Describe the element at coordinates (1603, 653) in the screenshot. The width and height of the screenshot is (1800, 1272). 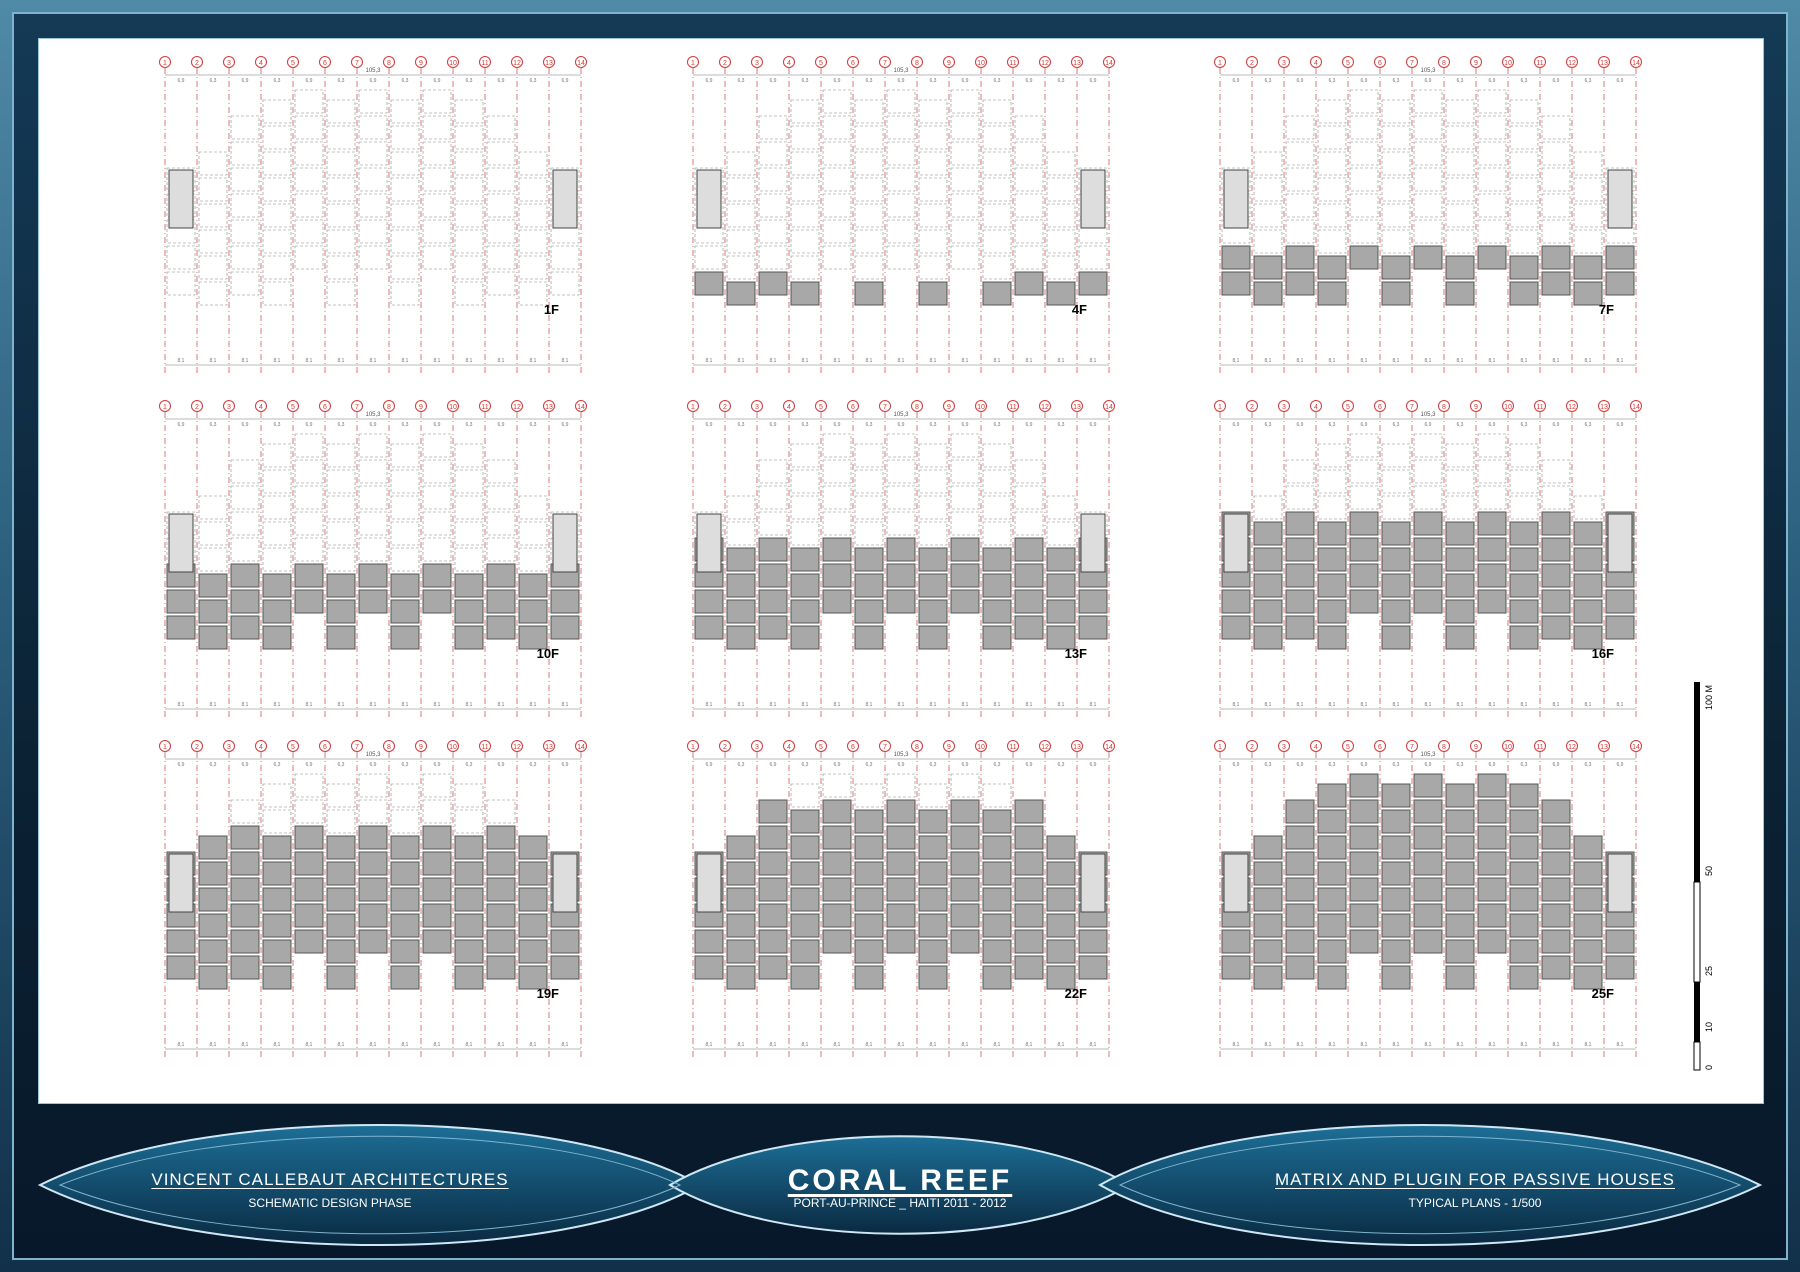
I see `floor-label: 16F` at that location.